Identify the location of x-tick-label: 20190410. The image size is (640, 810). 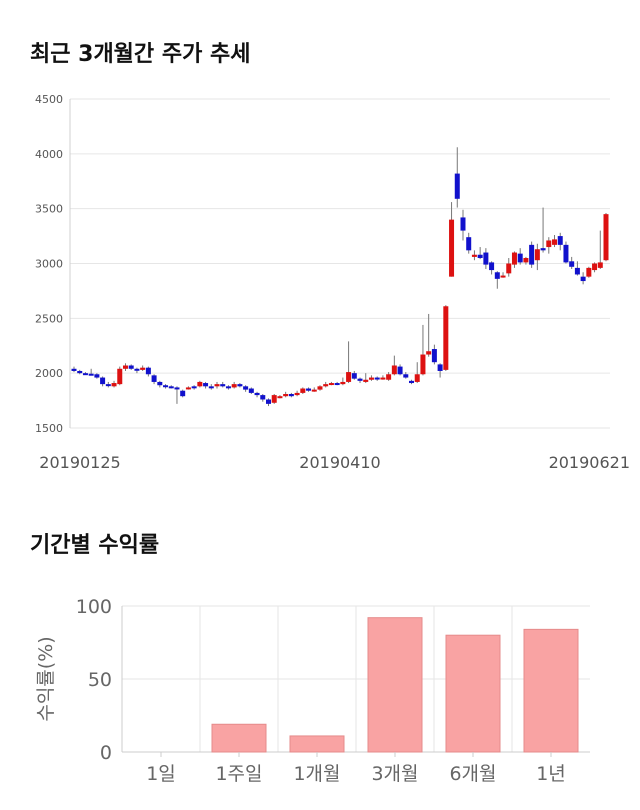
(339, 462).